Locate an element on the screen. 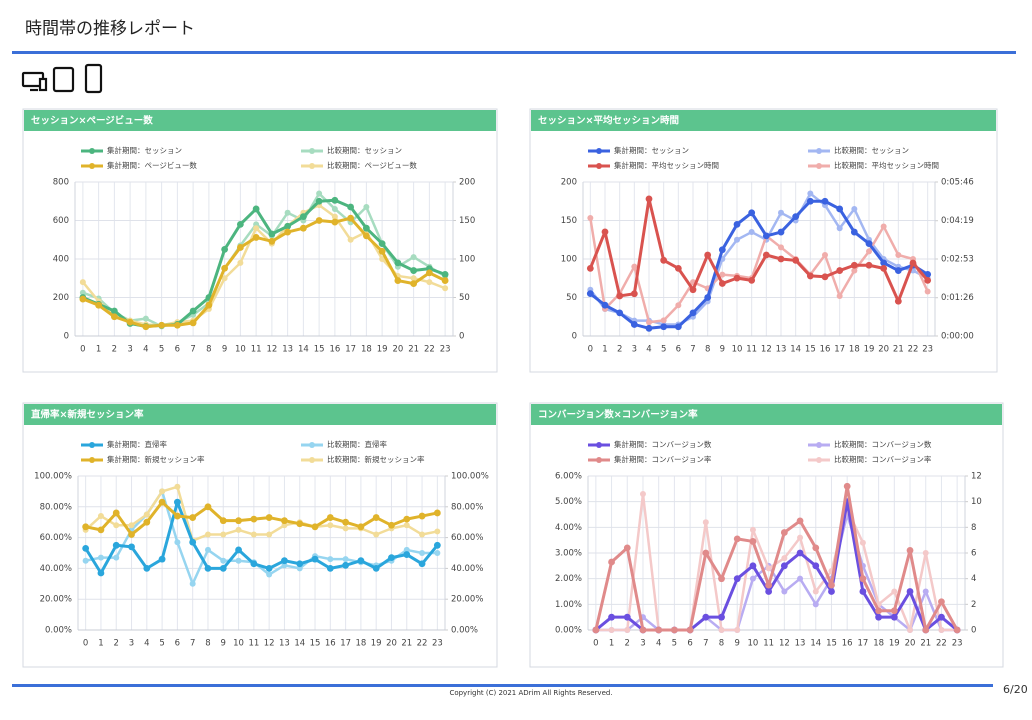 The height and width of the screenshot is (720, 1032). y2-tick-label: 200 is located at coordinates (467, 183).